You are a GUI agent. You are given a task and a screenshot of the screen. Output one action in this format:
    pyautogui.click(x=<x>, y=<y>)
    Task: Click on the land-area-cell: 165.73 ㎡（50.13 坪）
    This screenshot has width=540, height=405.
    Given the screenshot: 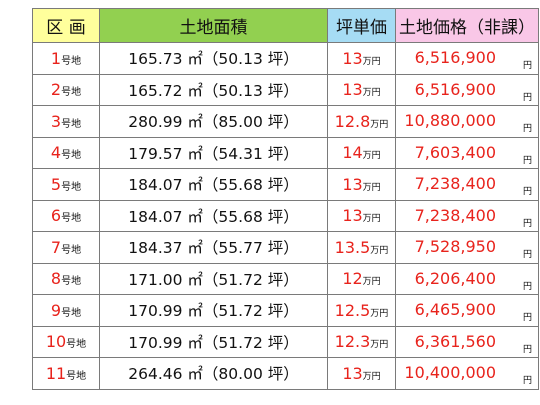 What is the action you would take?
    pyautogui.click(x=213, y=58)
    